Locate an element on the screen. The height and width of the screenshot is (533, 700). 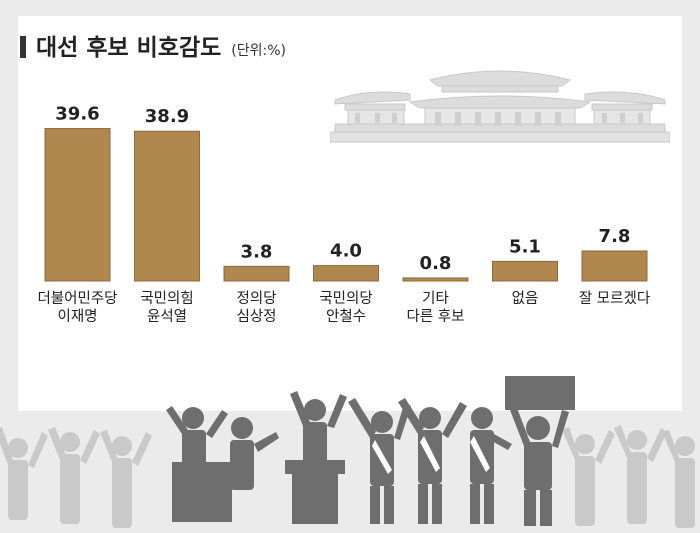
category-label-2-1: 심상정 is located at coordinates (256, 316).